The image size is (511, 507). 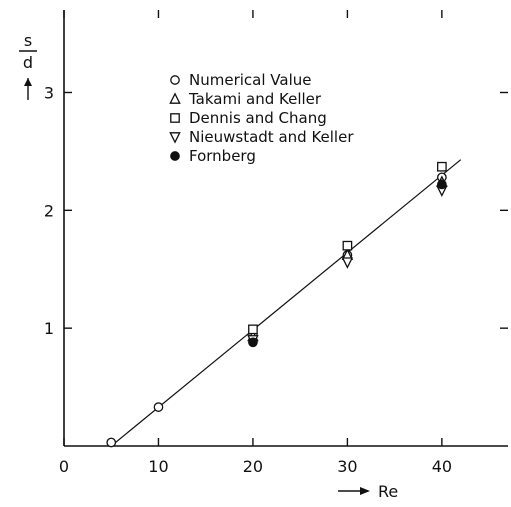 What do you see at coordinates (347, 466) in the screenshot?
I see `x-tick-label: 30` at bounding box center [347, 466].